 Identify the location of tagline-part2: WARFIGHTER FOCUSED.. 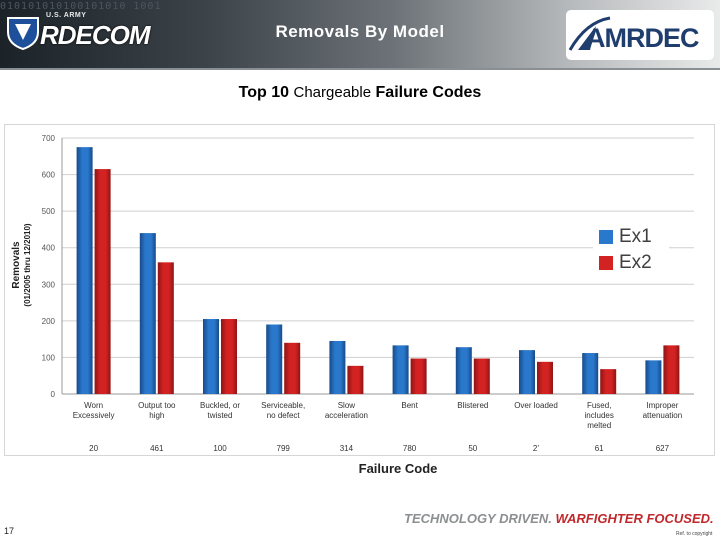
(634, 518).